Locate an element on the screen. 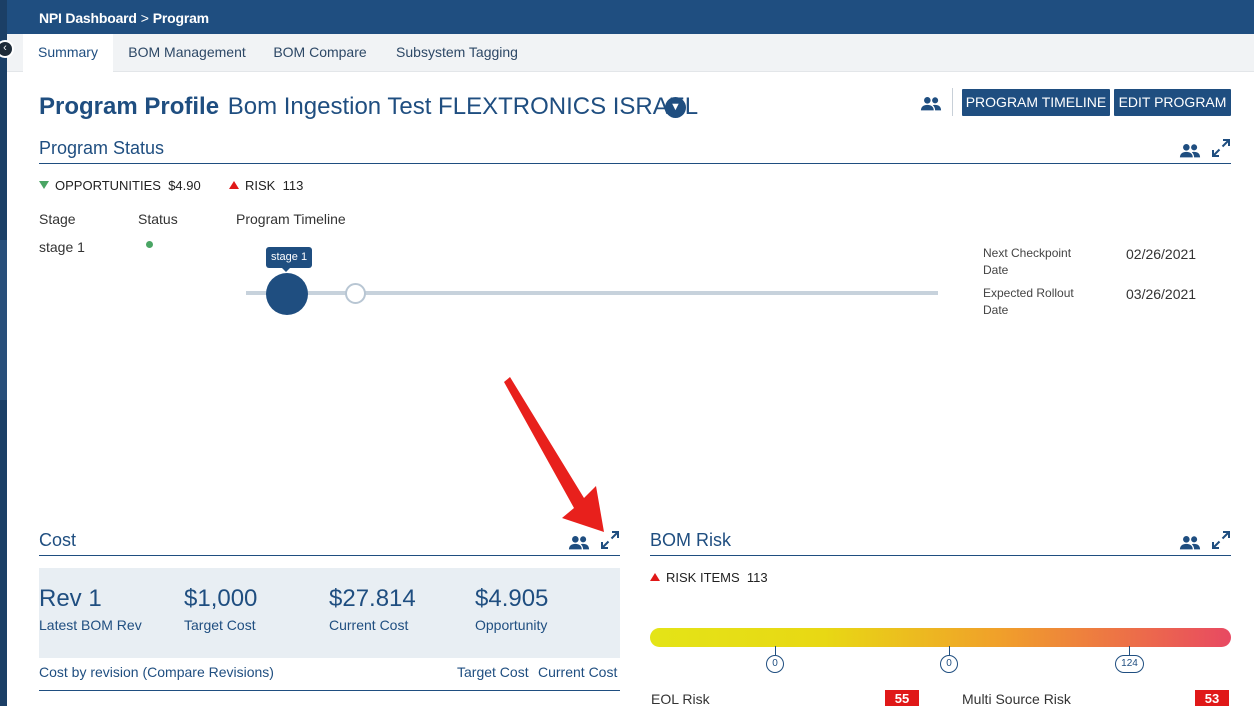  program-select-chevron-down-icon: ▼ is located at coordinates (675, 107).